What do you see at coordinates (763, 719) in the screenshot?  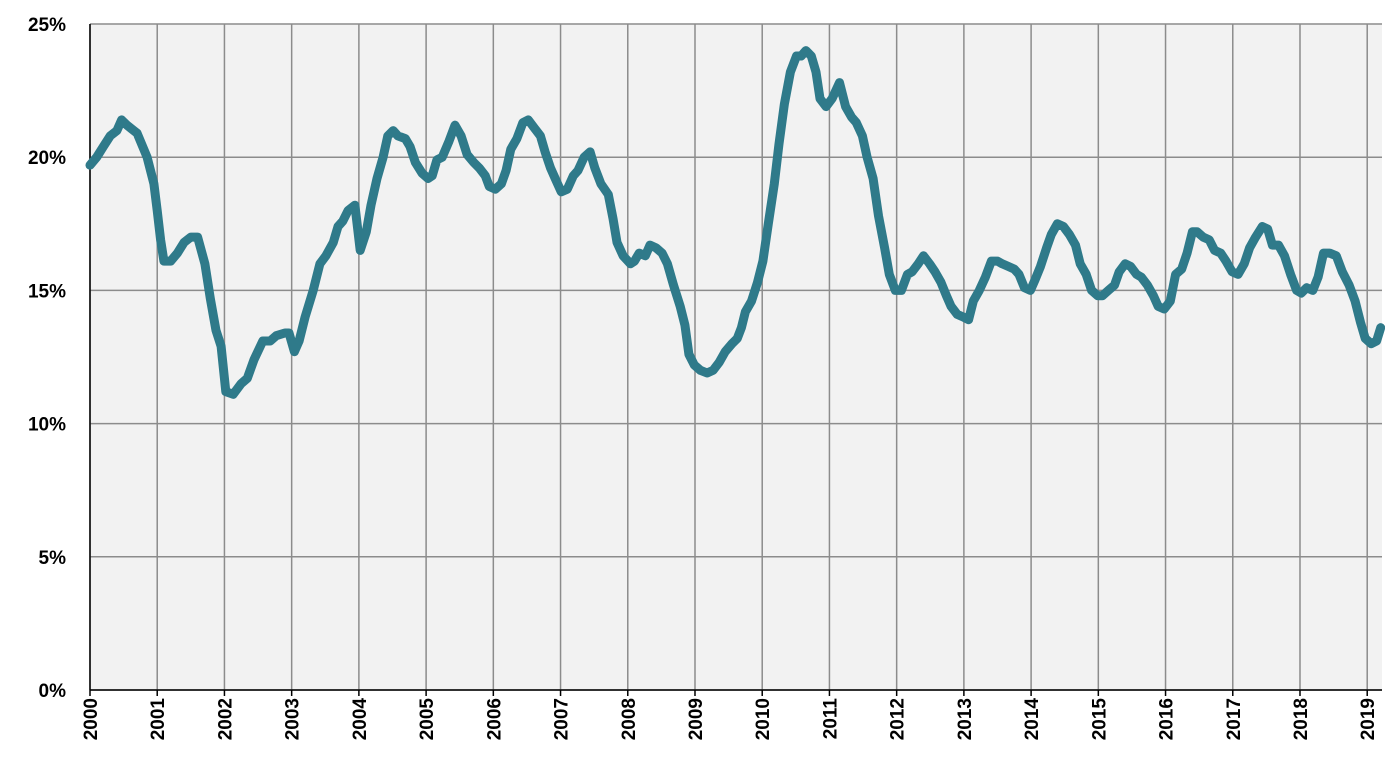 I see `x-tick-label: 2010` at bounding box center [763, 719].